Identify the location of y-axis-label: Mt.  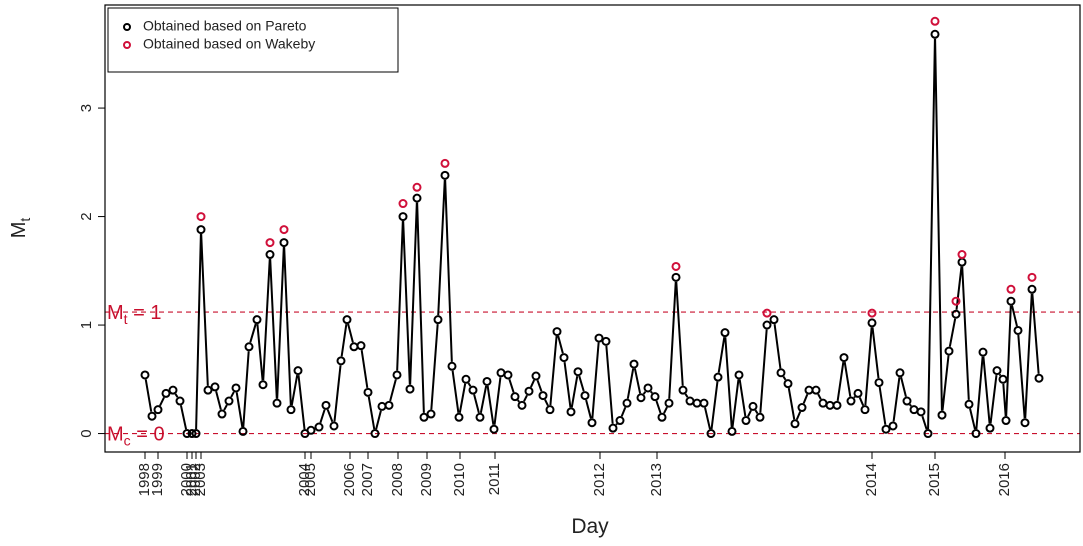
(20, 228).